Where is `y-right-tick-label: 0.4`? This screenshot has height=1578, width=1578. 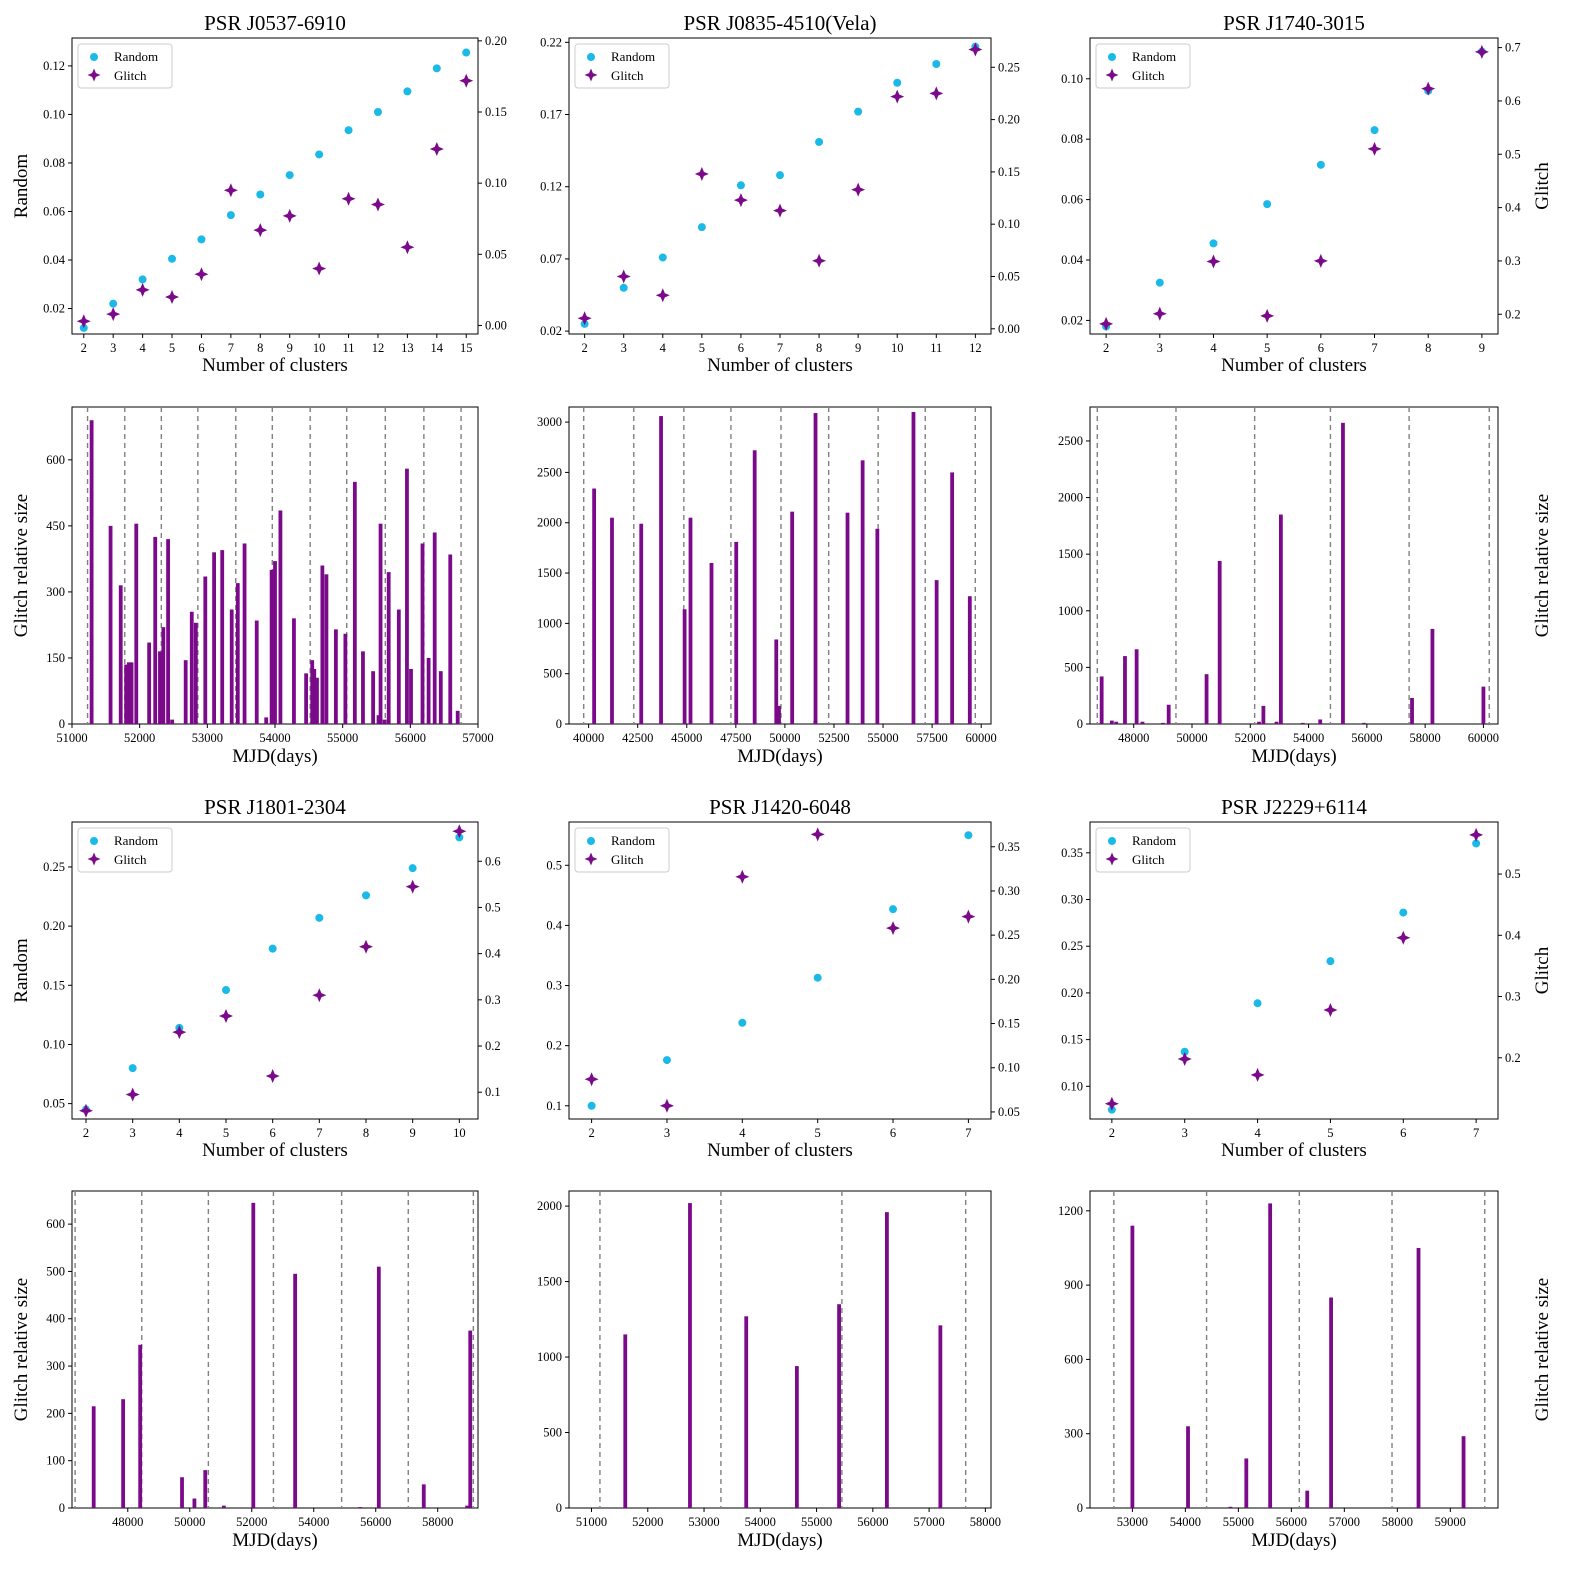 y-right-tick-label: 0.4 is located at coordinates (493, 954).